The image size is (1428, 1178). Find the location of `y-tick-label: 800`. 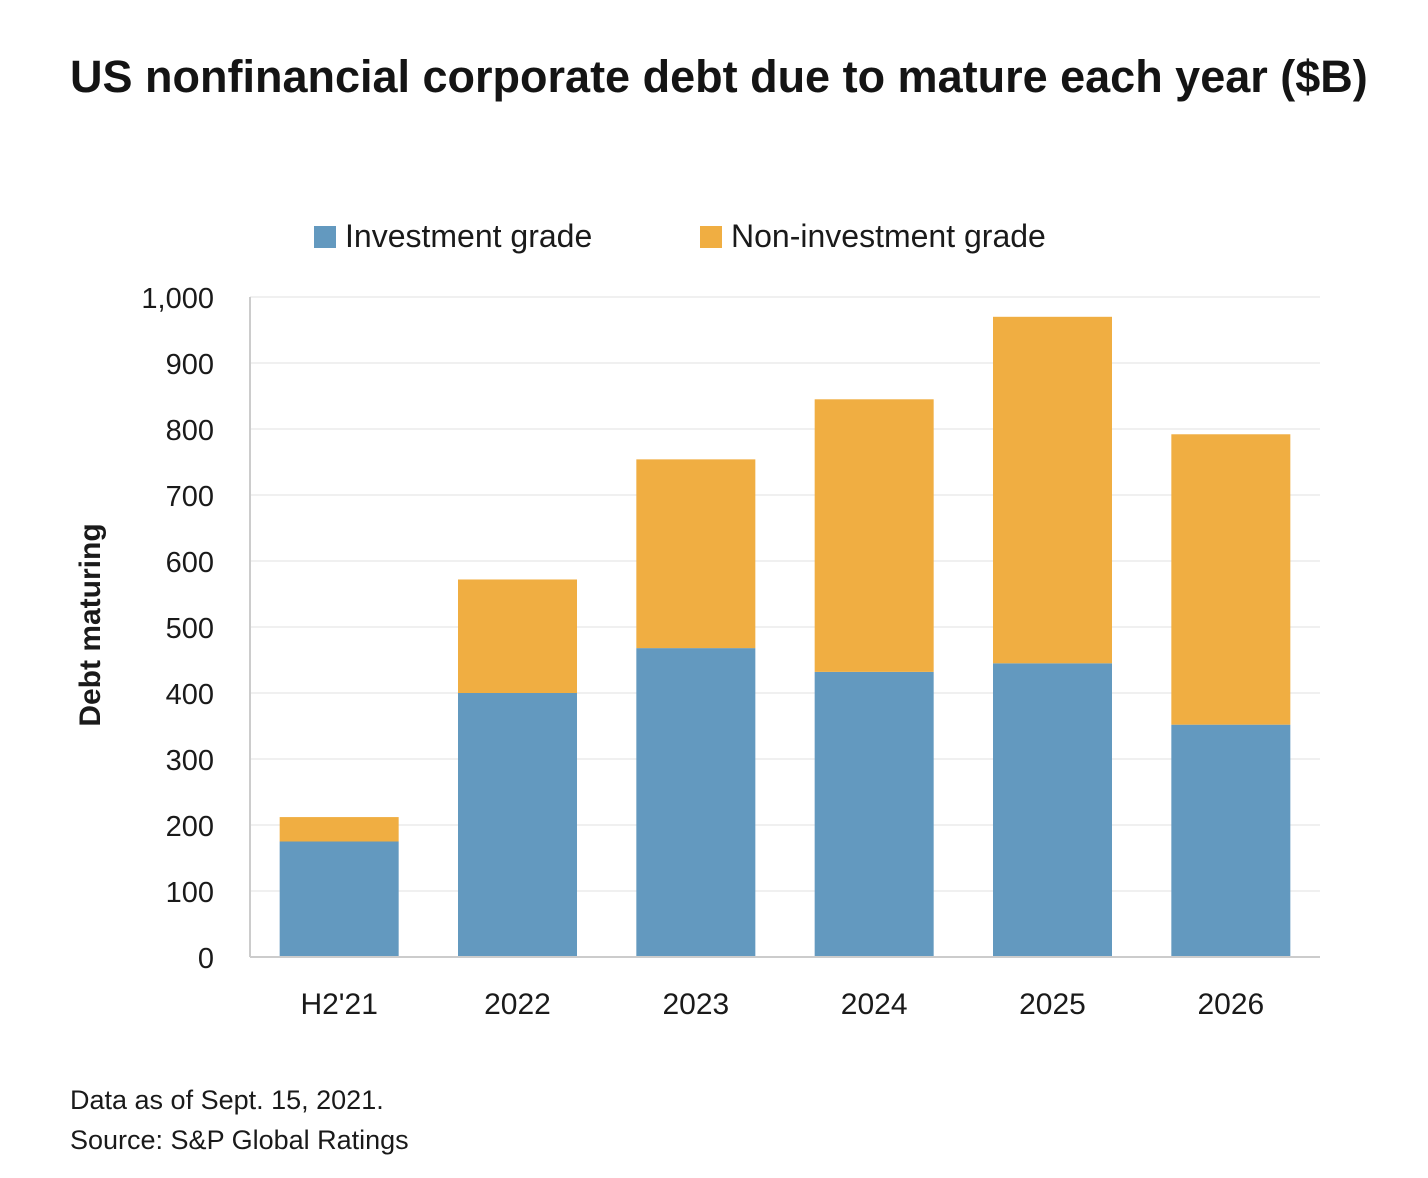

y-tick-label: 800 is located at coordinates (190, 431).